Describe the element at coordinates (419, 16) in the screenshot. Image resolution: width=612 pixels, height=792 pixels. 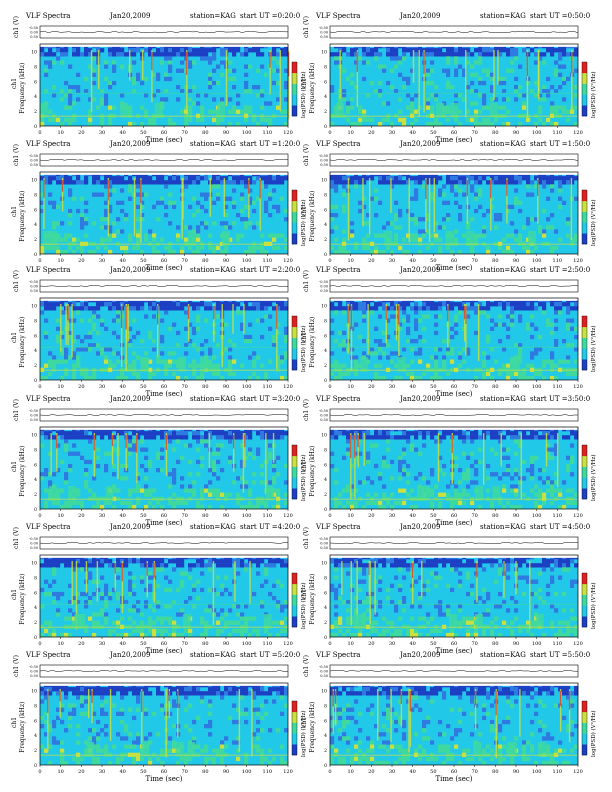
I see `panel-date: Jan20,2009` at that location.